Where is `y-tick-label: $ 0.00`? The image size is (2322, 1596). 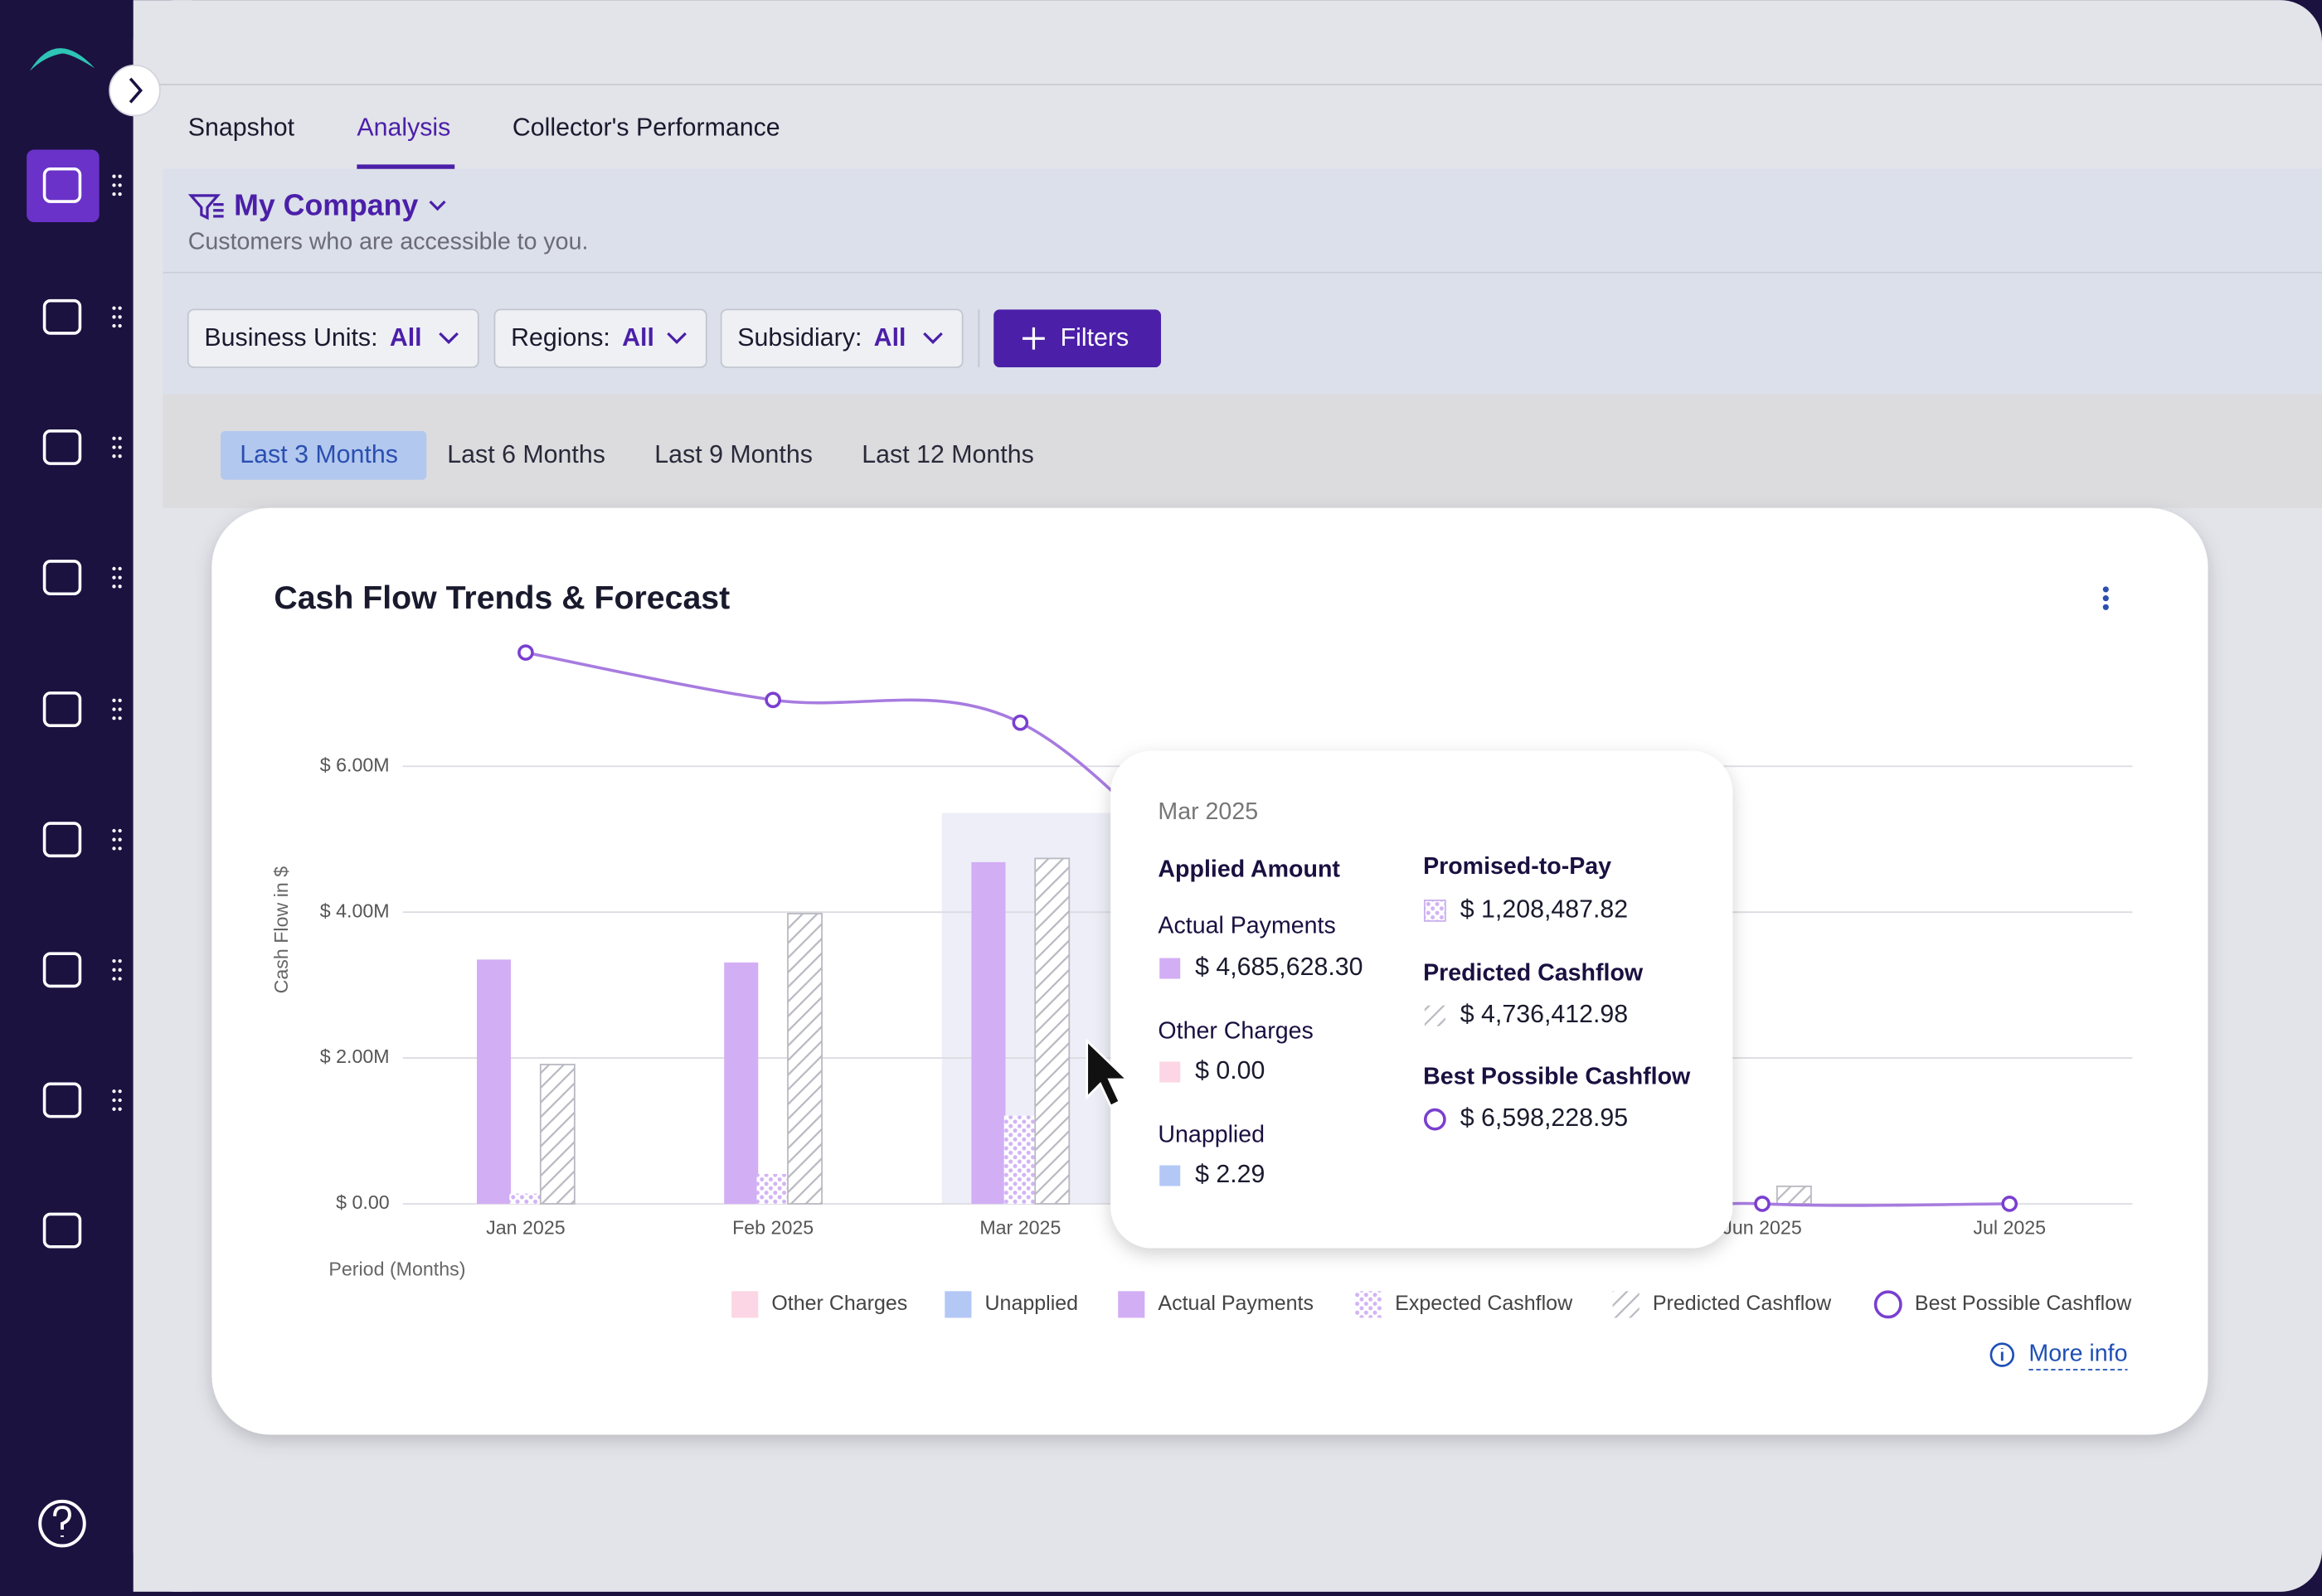 y-tick-label: $ 0.00 is located at coordinates (363, 1202).